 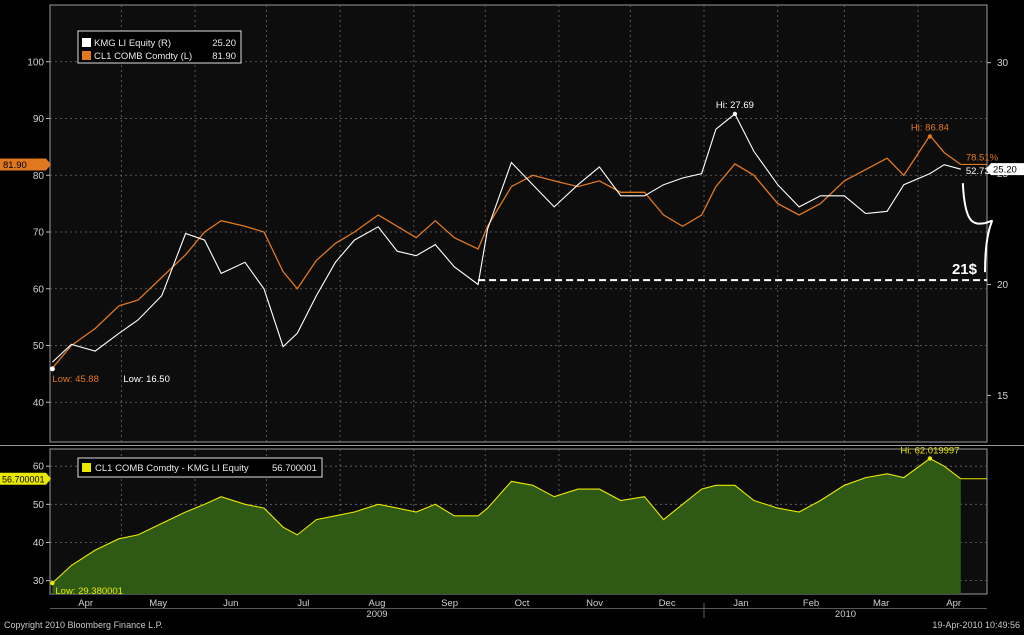 What do you see at coordinates (976, 625) in the screenshot?
I see `timestamp-text: 19-Apr-2010 10:49:56` at bounding box center [976, 625].